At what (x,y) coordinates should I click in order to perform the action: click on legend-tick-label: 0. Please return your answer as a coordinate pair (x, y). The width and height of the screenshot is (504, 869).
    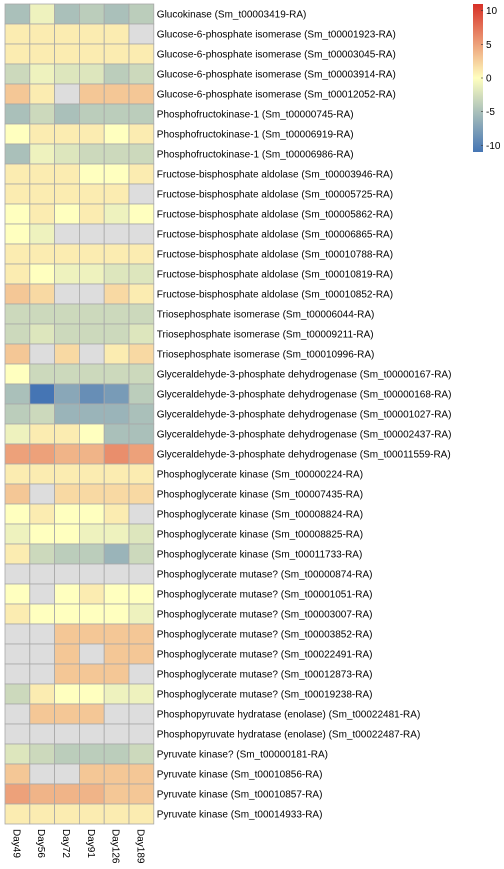
    Looking at the image, I should click on (489, 79).